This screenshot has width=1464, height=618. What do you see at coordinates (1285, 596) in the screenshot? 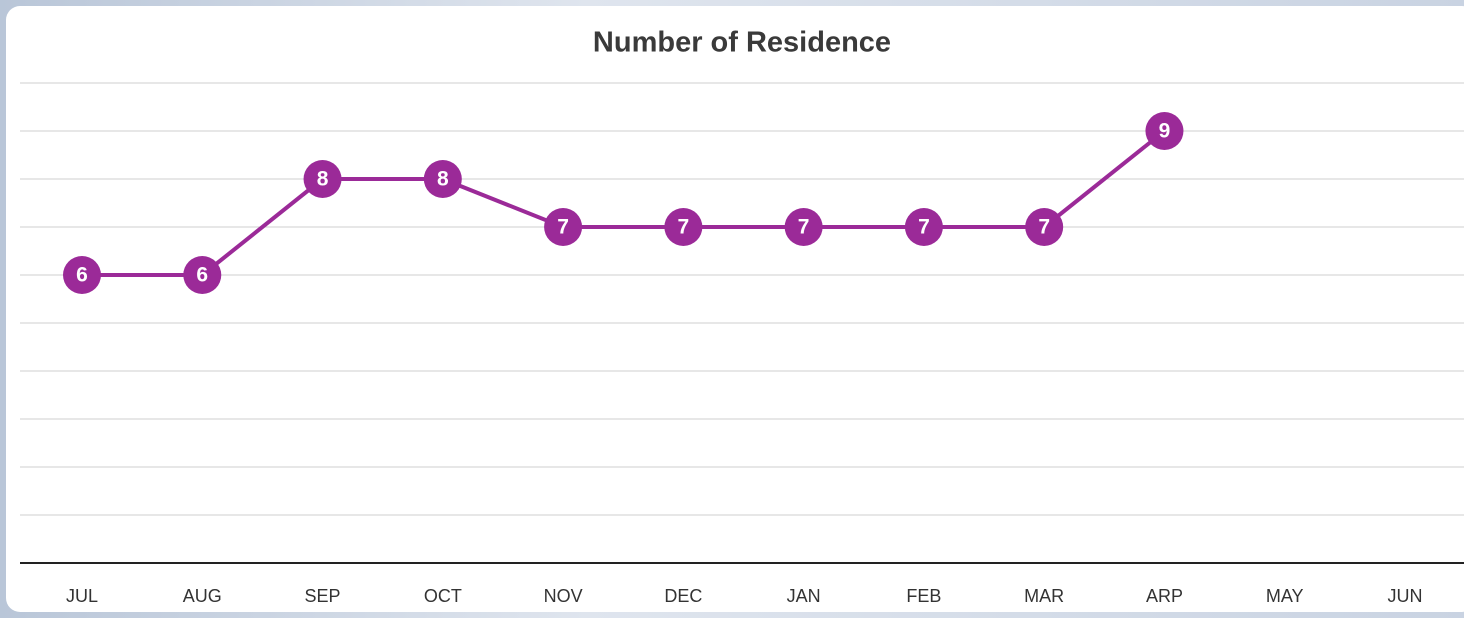
I see `x-tick-label: MAY` at bounding box center [1285, 596].